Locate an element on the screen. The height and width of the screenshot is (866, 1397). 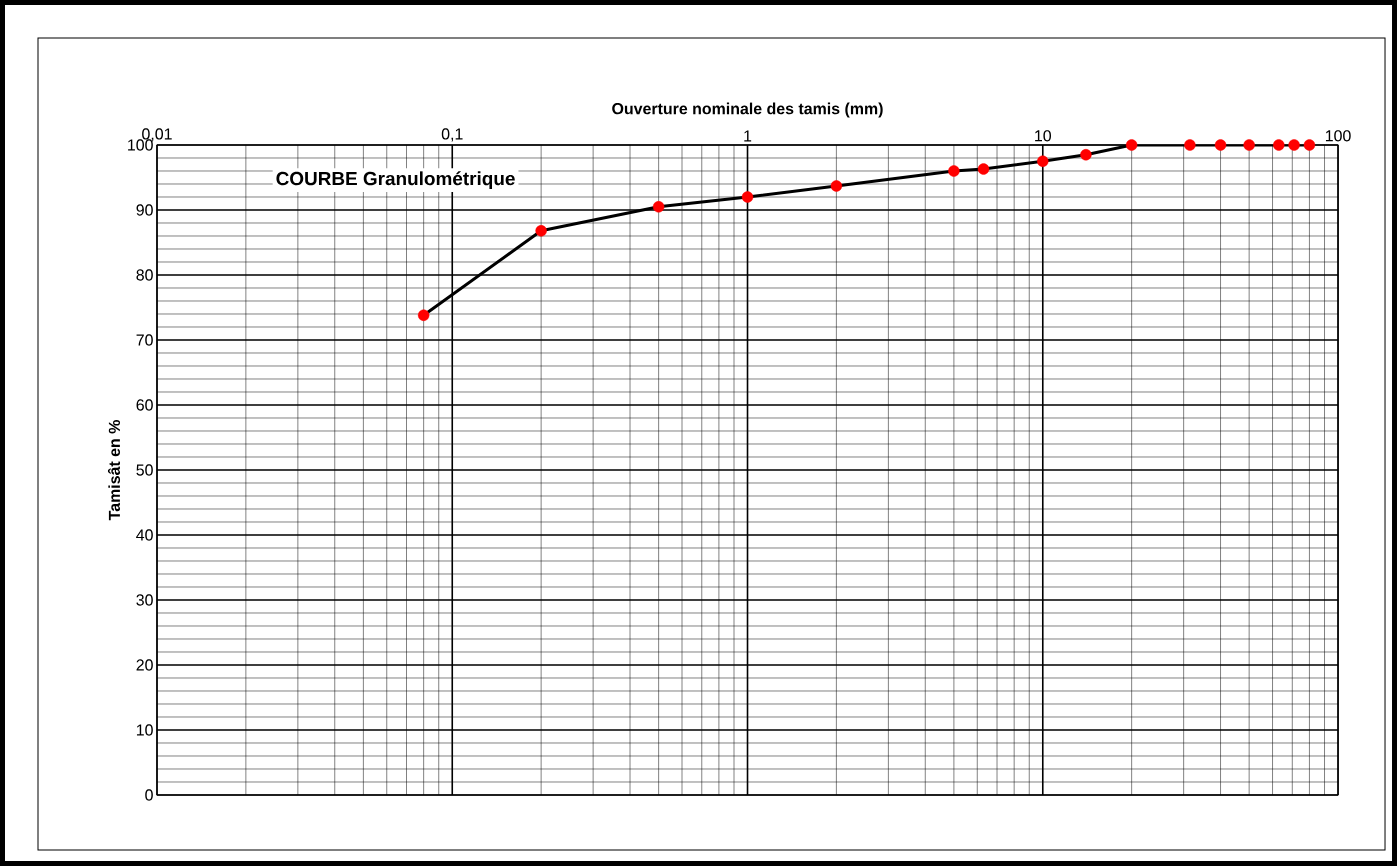
x-tick-label: 0,1 is located at coordinates (452, 135).